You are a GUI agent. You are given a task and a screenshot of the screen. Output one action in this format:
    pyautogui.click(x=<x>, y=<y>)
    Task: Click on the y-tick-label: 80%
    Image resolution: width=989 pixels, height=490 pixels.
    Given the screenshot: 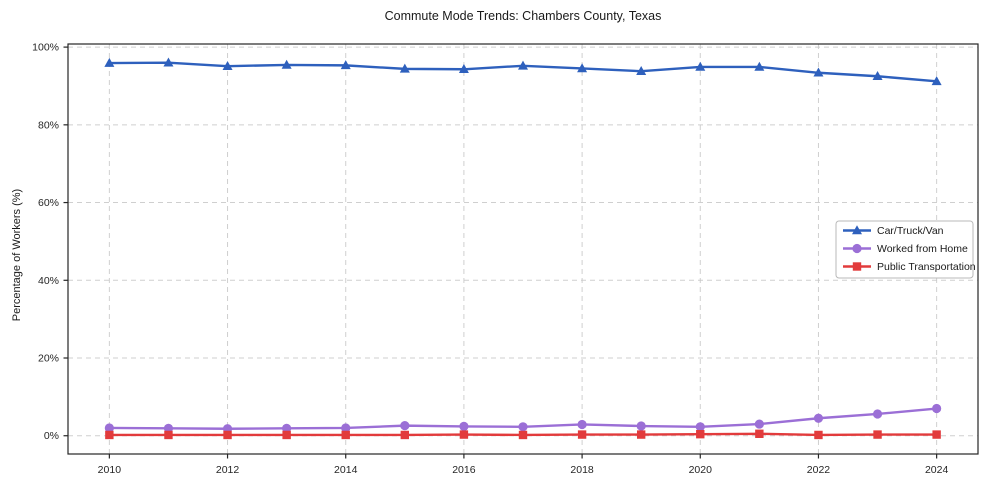 What is the action you would take?
    pyautogui.click(x=48, y=125)
    